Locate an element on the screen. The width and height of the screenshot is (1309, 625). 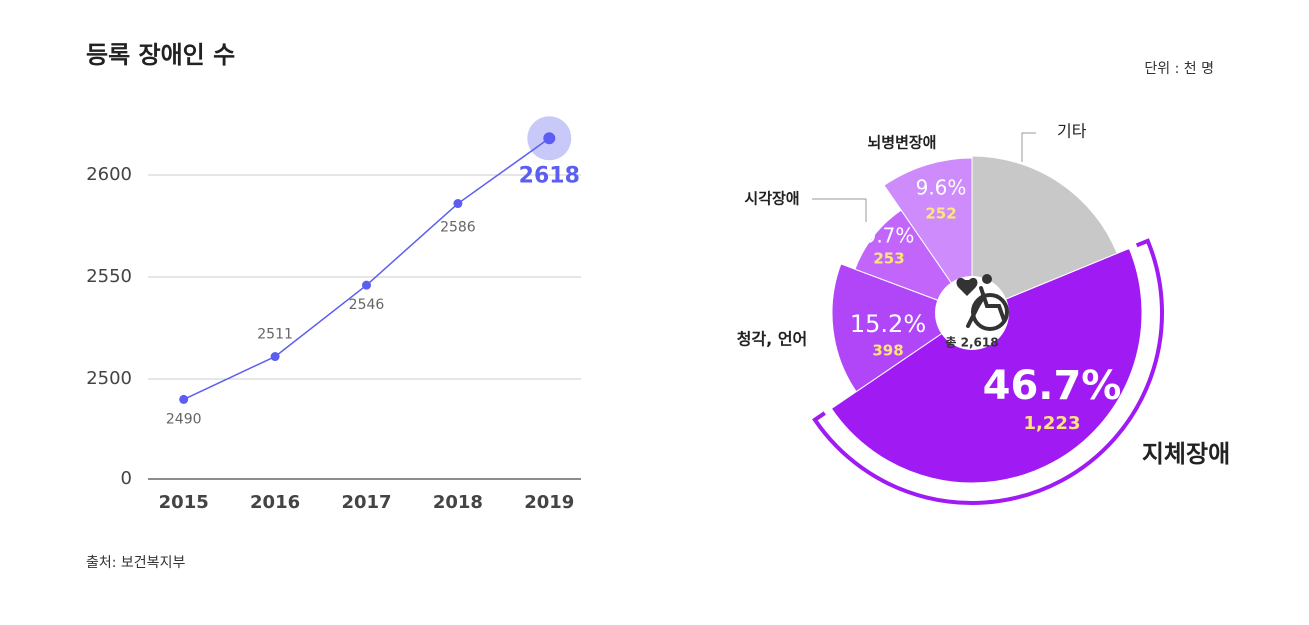
bracket is located at coordinates (988, 371).